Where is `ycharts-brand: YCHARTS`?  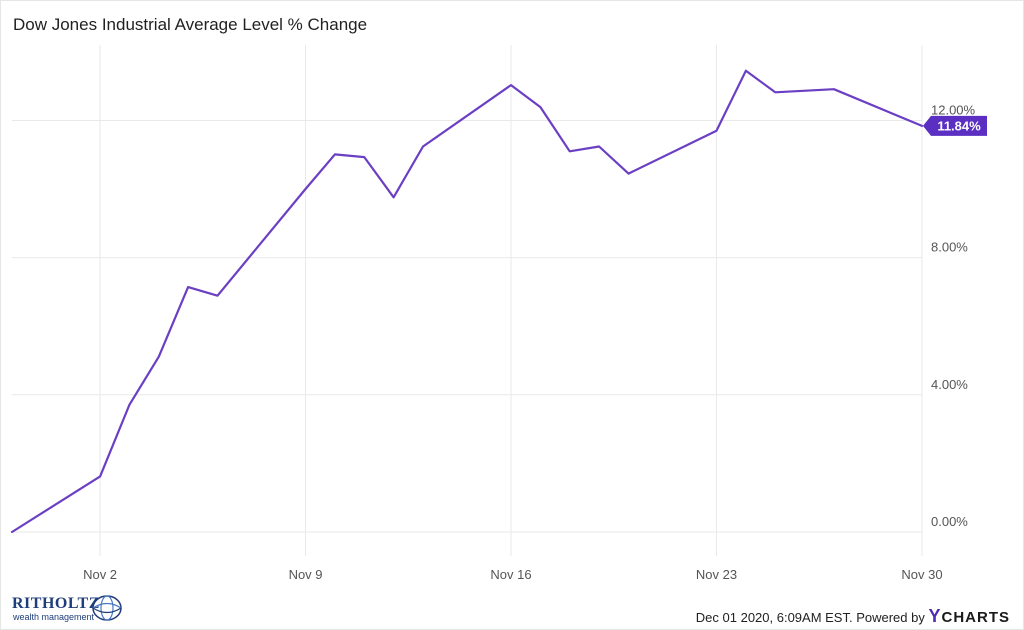
ycharts-brand: YCHARTS is located at coordinates (969, 616).